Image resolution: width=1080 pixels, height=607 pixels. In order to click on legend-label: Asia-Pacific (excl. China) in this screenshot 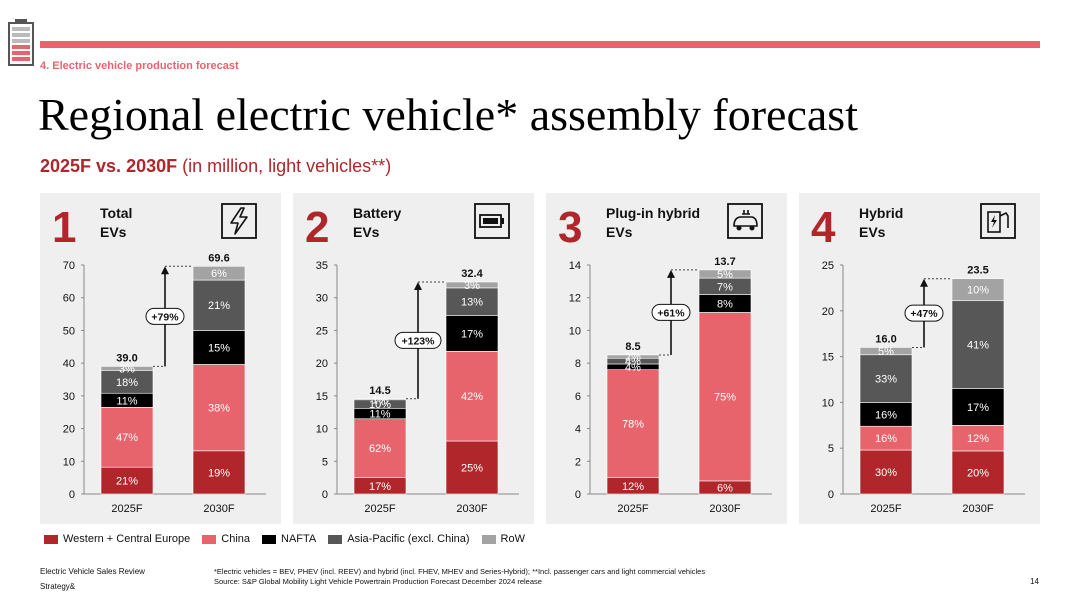, I will do `click(408, 539)`.